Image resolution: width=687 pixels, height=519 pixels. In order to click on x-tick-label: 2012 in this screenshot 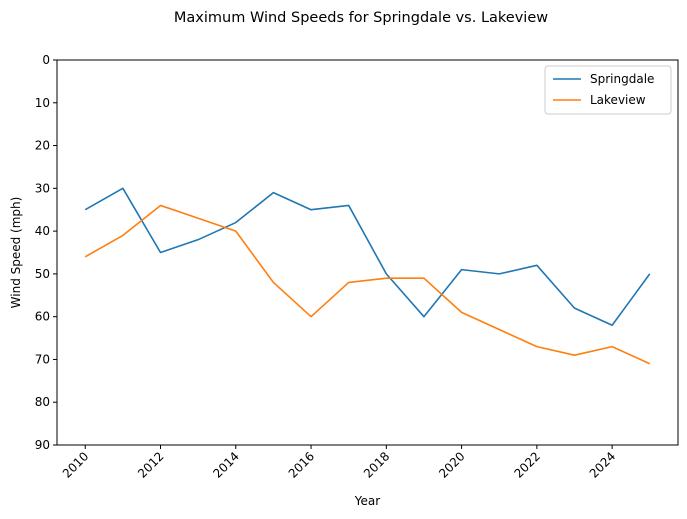, I will do `click(150, 464)`.